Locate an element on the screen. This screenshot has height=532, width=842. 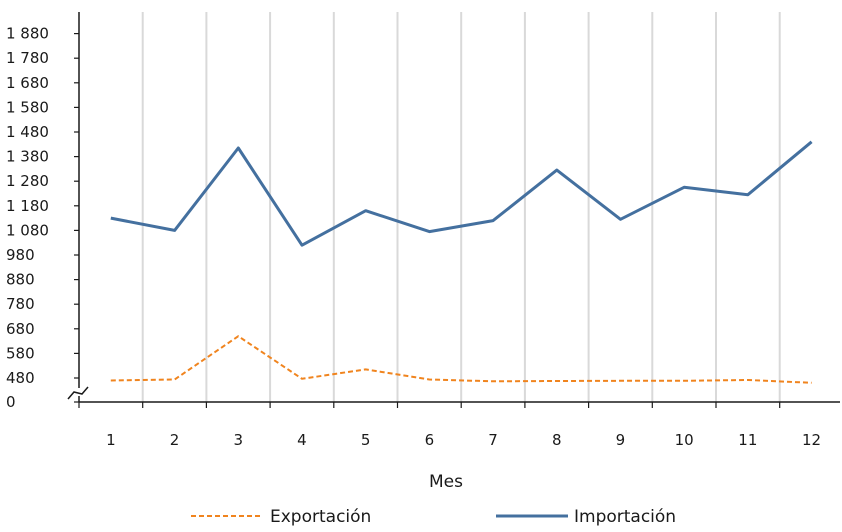
y-tick-label: 580 is located at coordinates (20, 353).